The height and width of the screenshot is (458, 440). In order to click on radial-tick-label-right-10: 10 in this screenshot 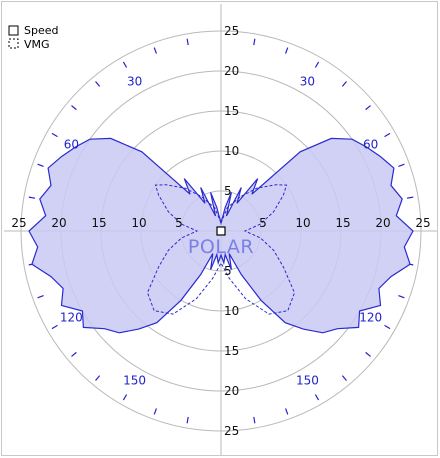, I will do `click(302, 223)`.